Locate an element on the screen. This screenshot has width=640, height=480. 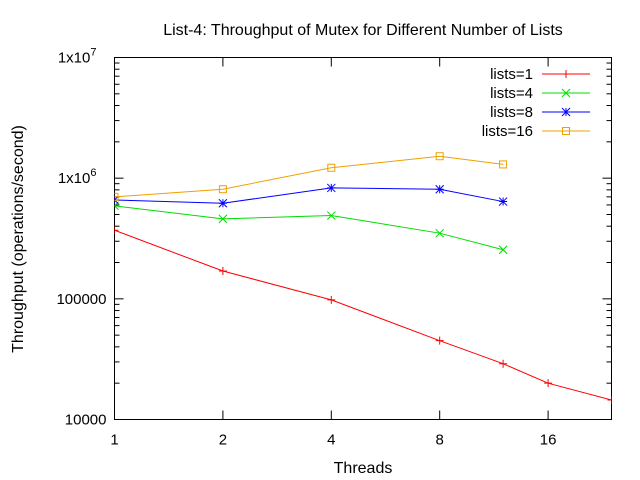
y-tick-label: 1x10⁷ is located at coordinates (77, 57).